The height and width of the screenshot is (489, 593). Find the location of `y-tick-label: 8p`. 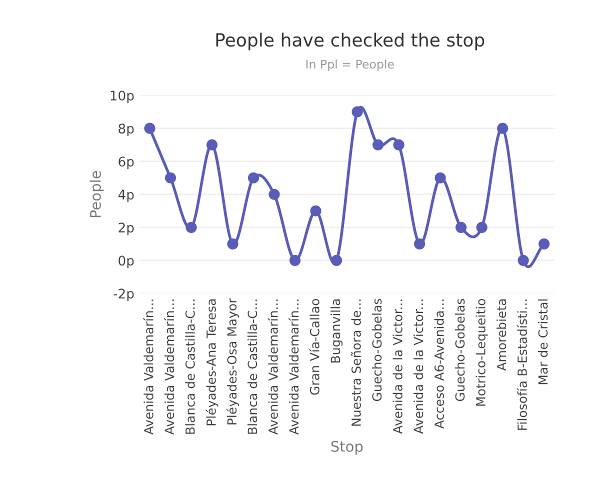

y-tick-label: 8p is located at coordinates (126, 130).